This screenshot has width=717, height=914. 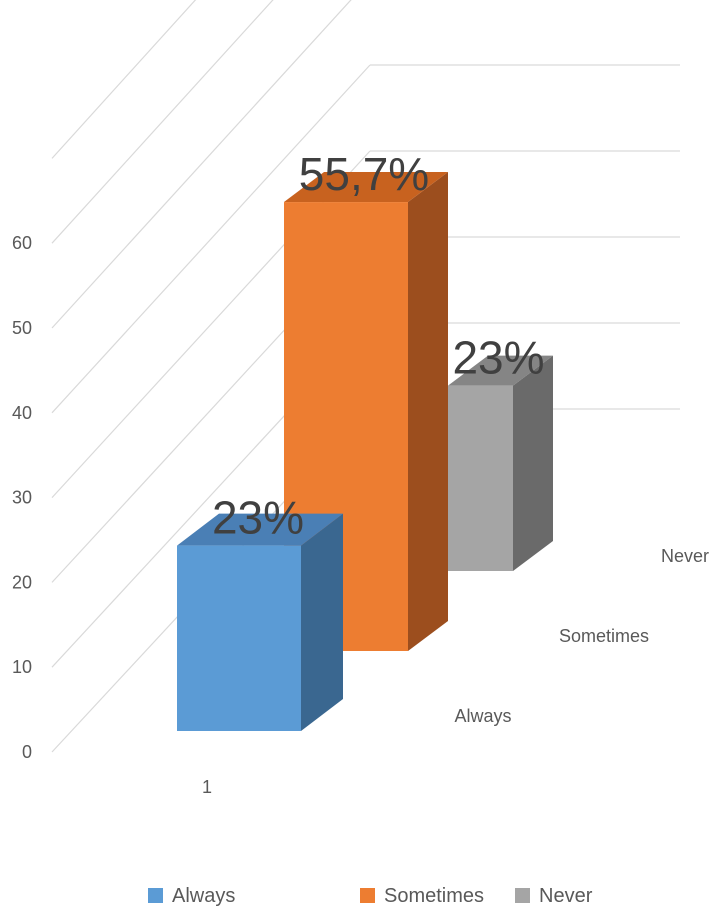 I want to click on data-label-always: 23%, so click(x=258, y=518).